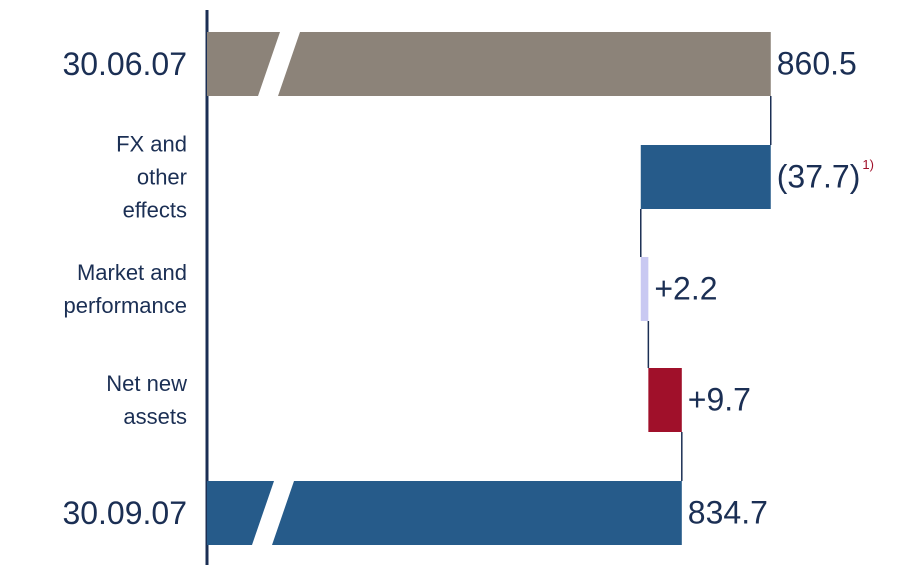  Describe the element at coordinates (125, 289) in the screenshot. I see `category-label: Market and performance` at that location.